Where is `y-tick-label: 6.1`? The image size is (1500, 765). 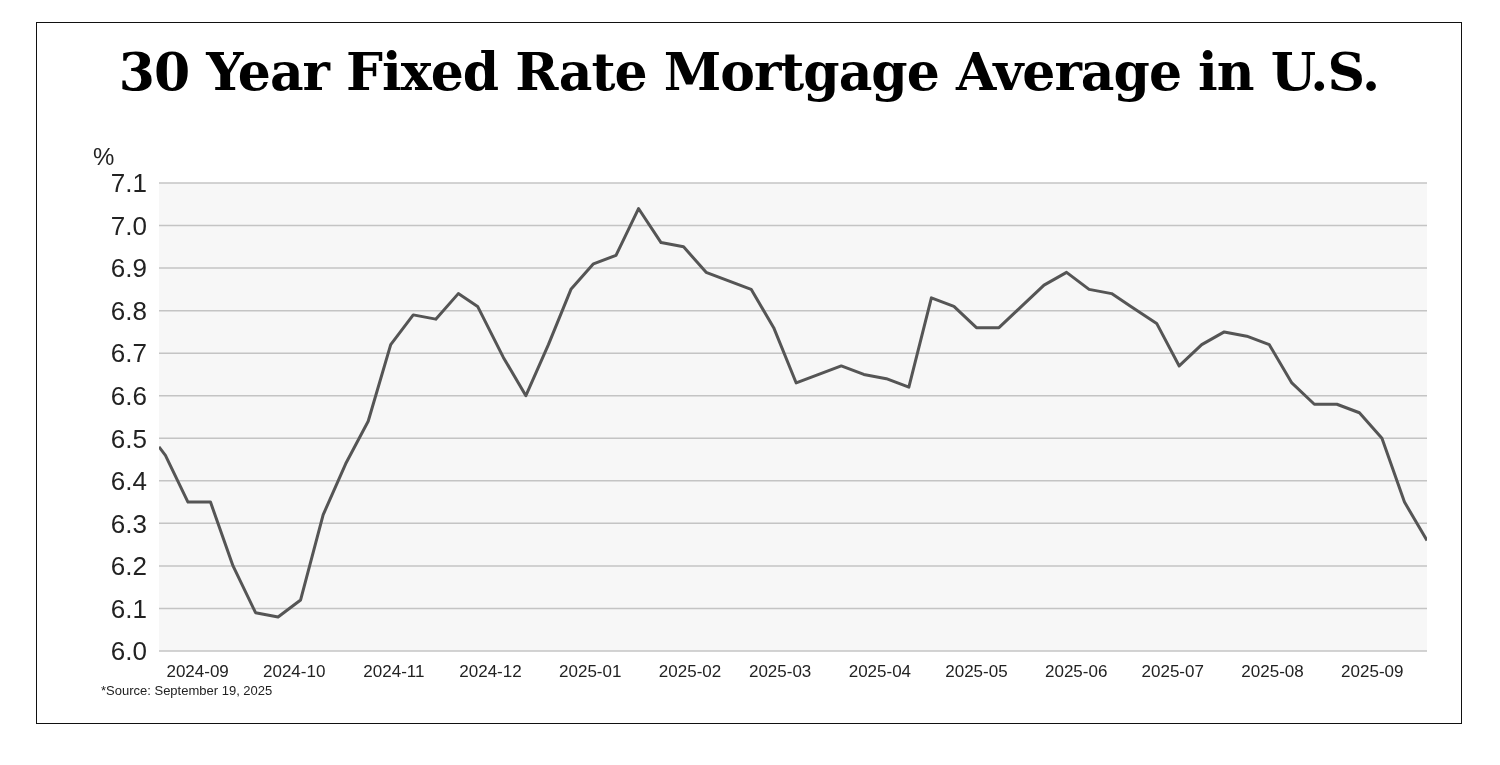 y-tick-label: 6.1 is located at coordinates (128, 608).